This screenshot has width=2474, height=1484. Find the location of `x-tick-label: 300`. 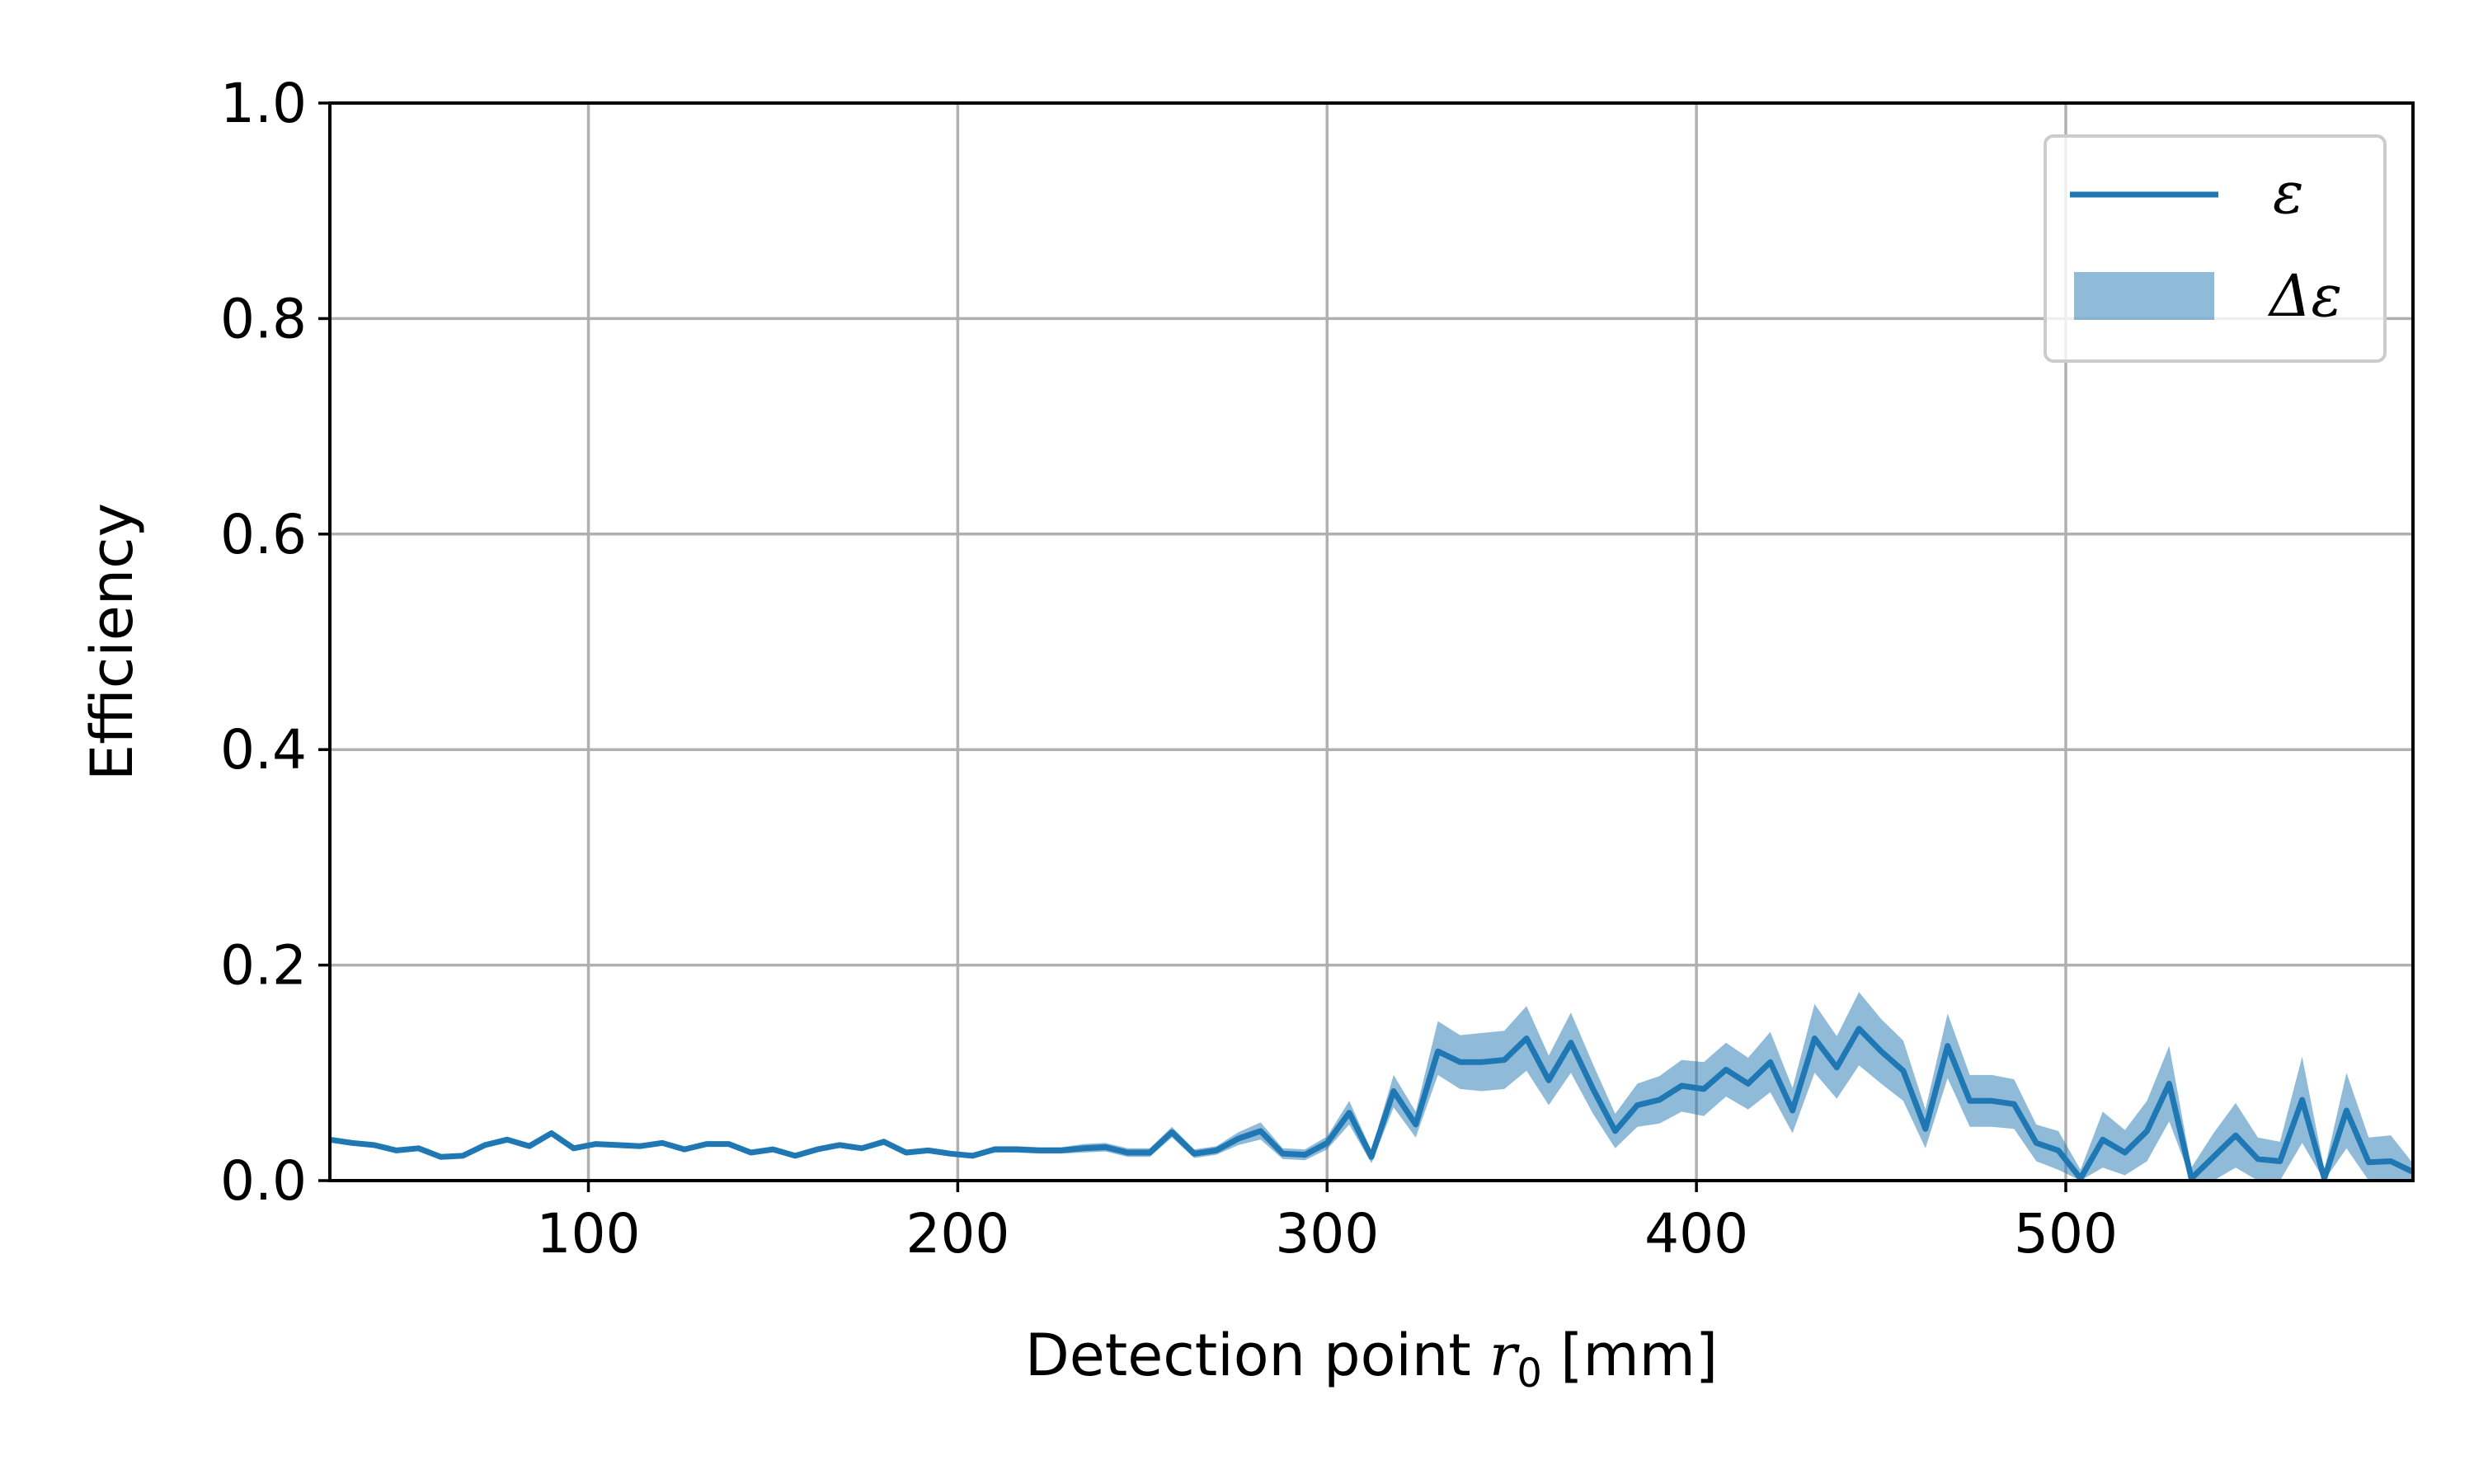

x-tick-label: 300 is located at coordinates (1327, 1234).